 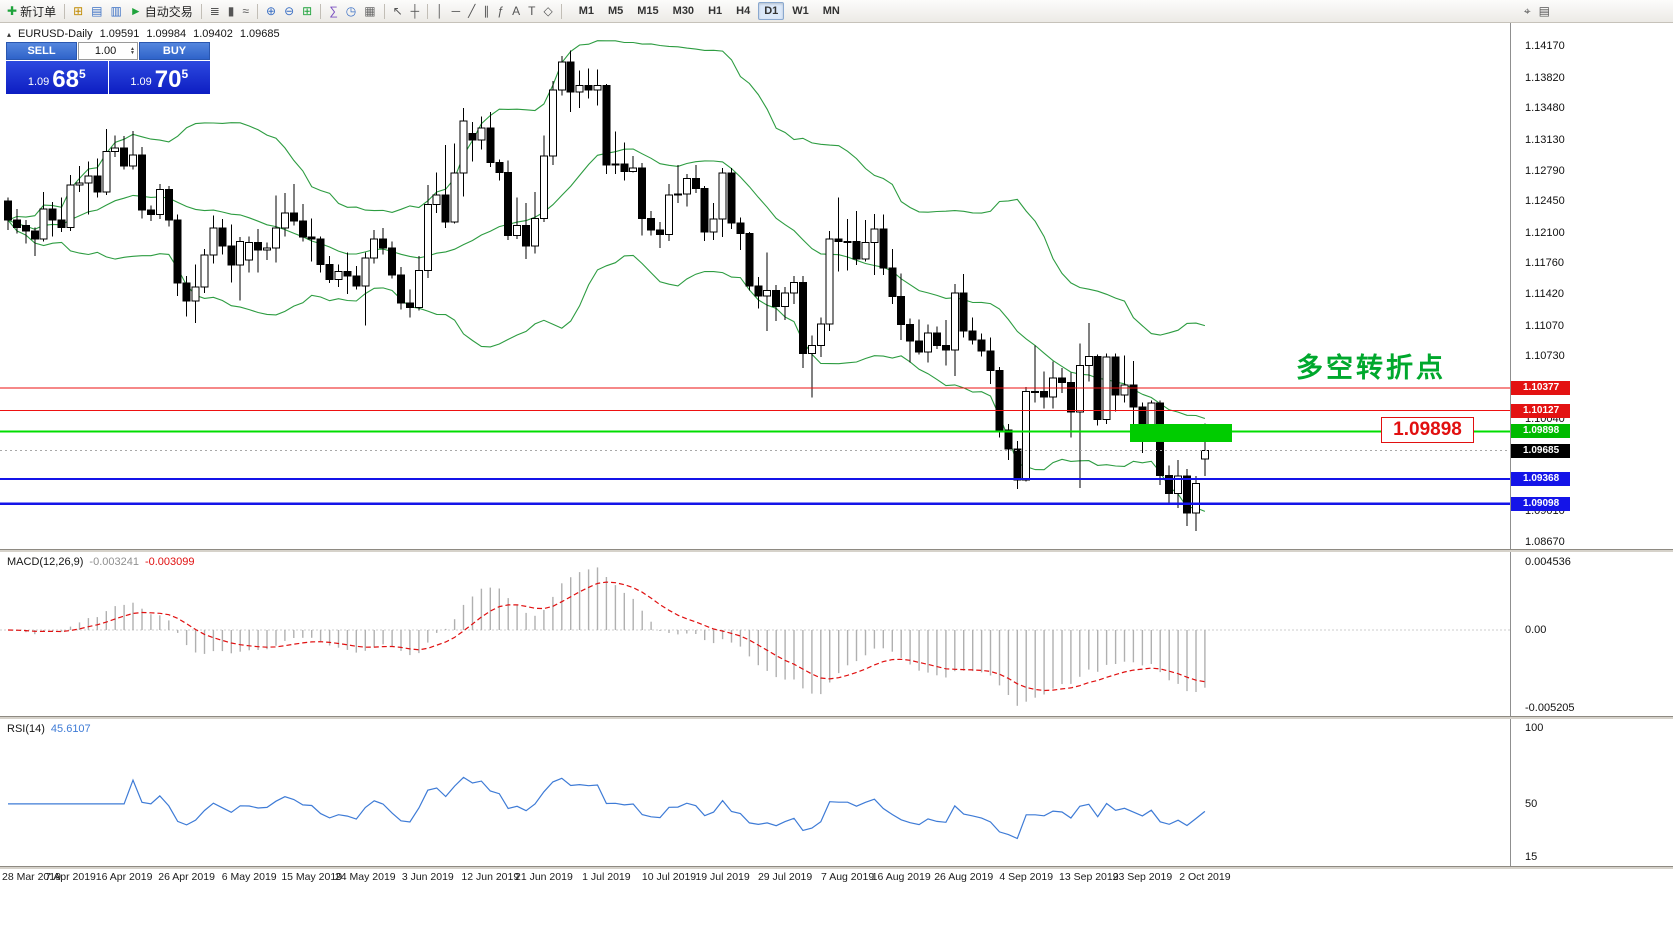 I want to click on rsi-canvas, so click(x=755, y=792).